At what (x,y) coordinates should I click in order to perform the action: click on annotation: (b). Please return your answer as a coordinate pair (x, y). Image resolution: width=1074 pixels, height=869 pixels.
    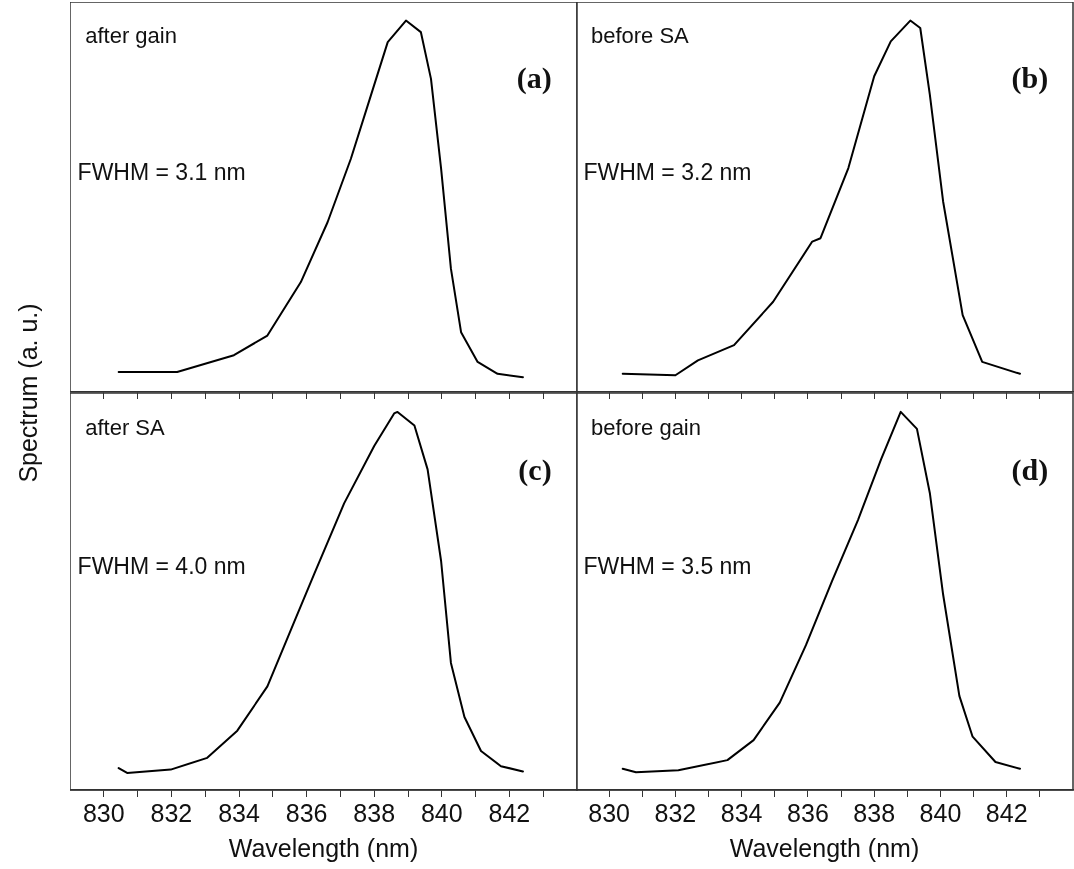
    Looking at the image, I should click on (1030, 77).